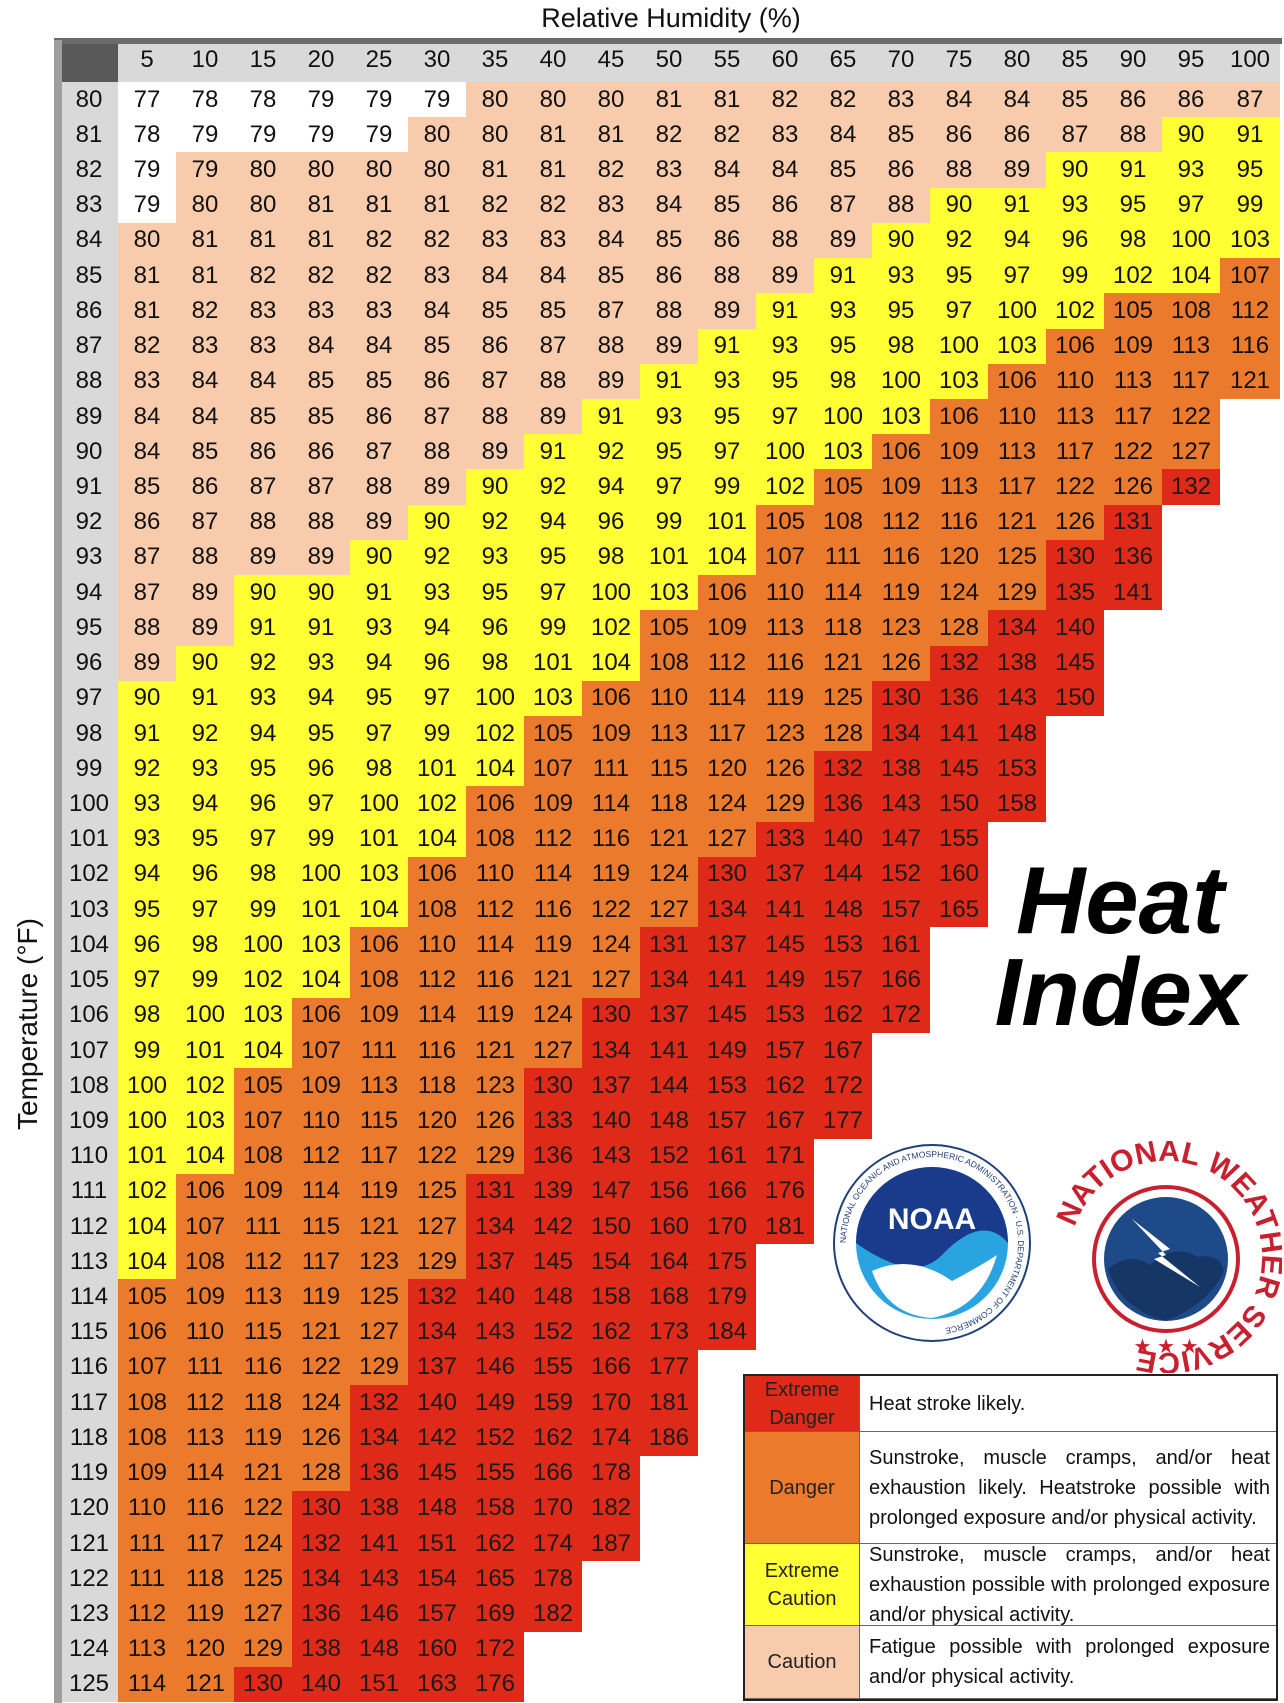  What do you see at coordinates (727, 980) in the screenshot?
I see `heat-index-cell: 141` at bounding box center [727, 980].